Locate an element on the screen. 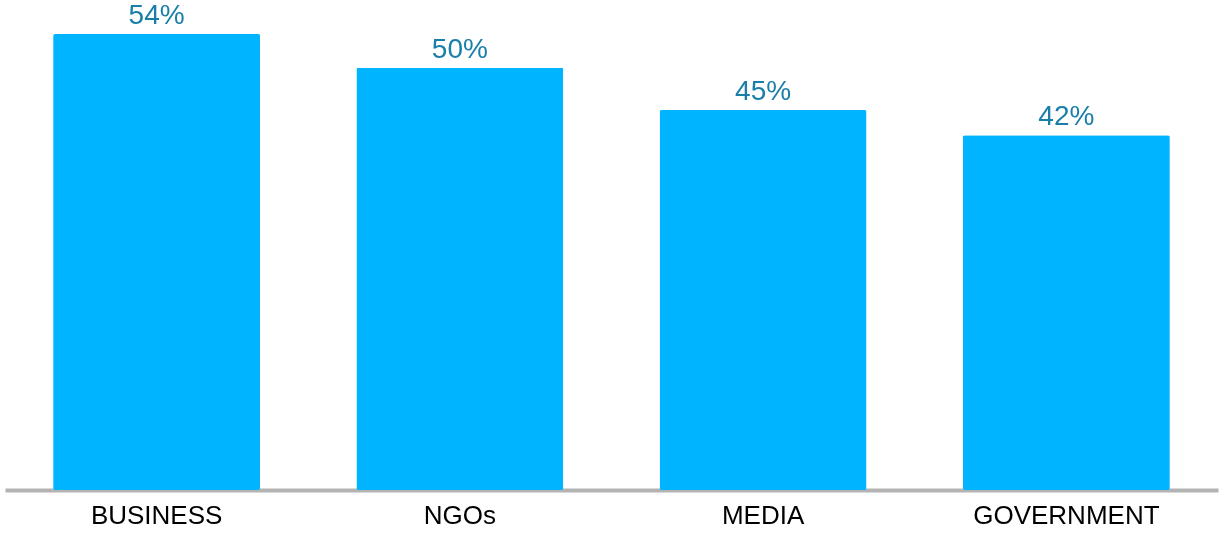 The image size is (1223, 533). data-label: 42% is located at coordinates (1066, 116).